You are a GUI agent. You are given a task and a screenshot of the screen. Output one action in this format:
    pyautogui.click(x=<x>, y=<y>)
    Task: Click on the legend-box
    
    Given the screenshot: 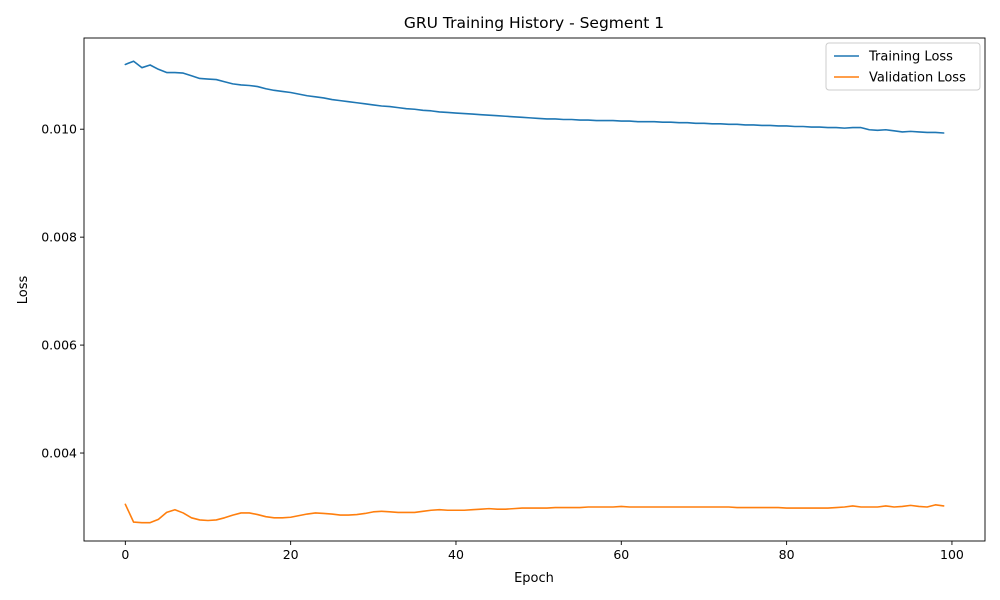 What is the action you would take?
    pyautogui.click(x=903, y=66)
    